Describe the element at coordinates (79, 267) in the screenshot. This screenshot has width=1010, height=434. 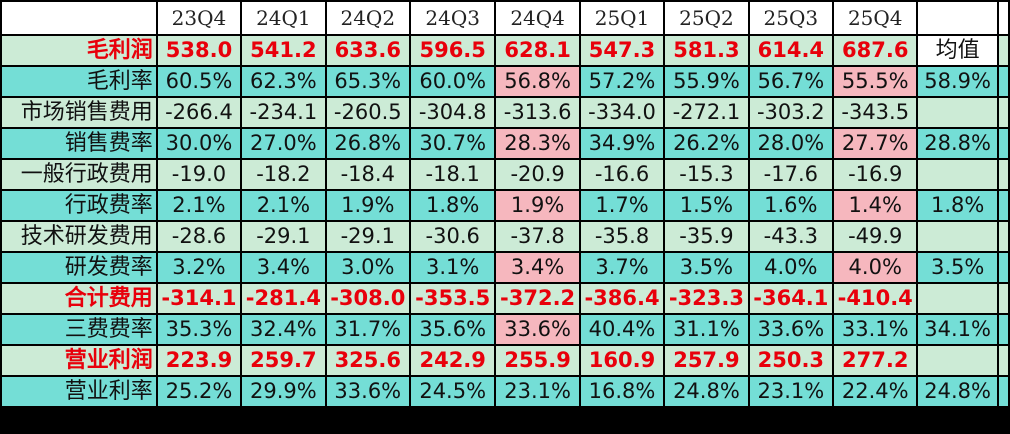
I see `row-label: 研发费率` at that location.